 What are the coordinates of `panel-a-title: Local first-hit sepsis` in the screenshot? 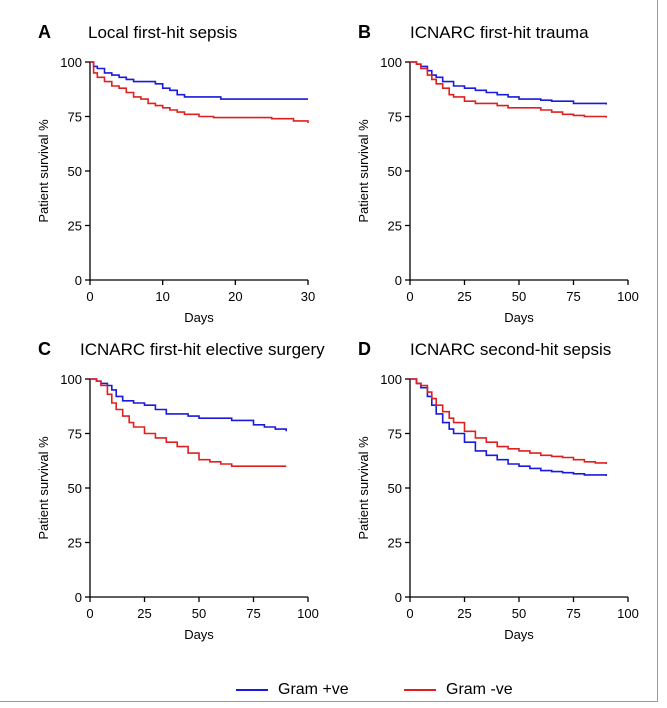 It's located at (162, 32).